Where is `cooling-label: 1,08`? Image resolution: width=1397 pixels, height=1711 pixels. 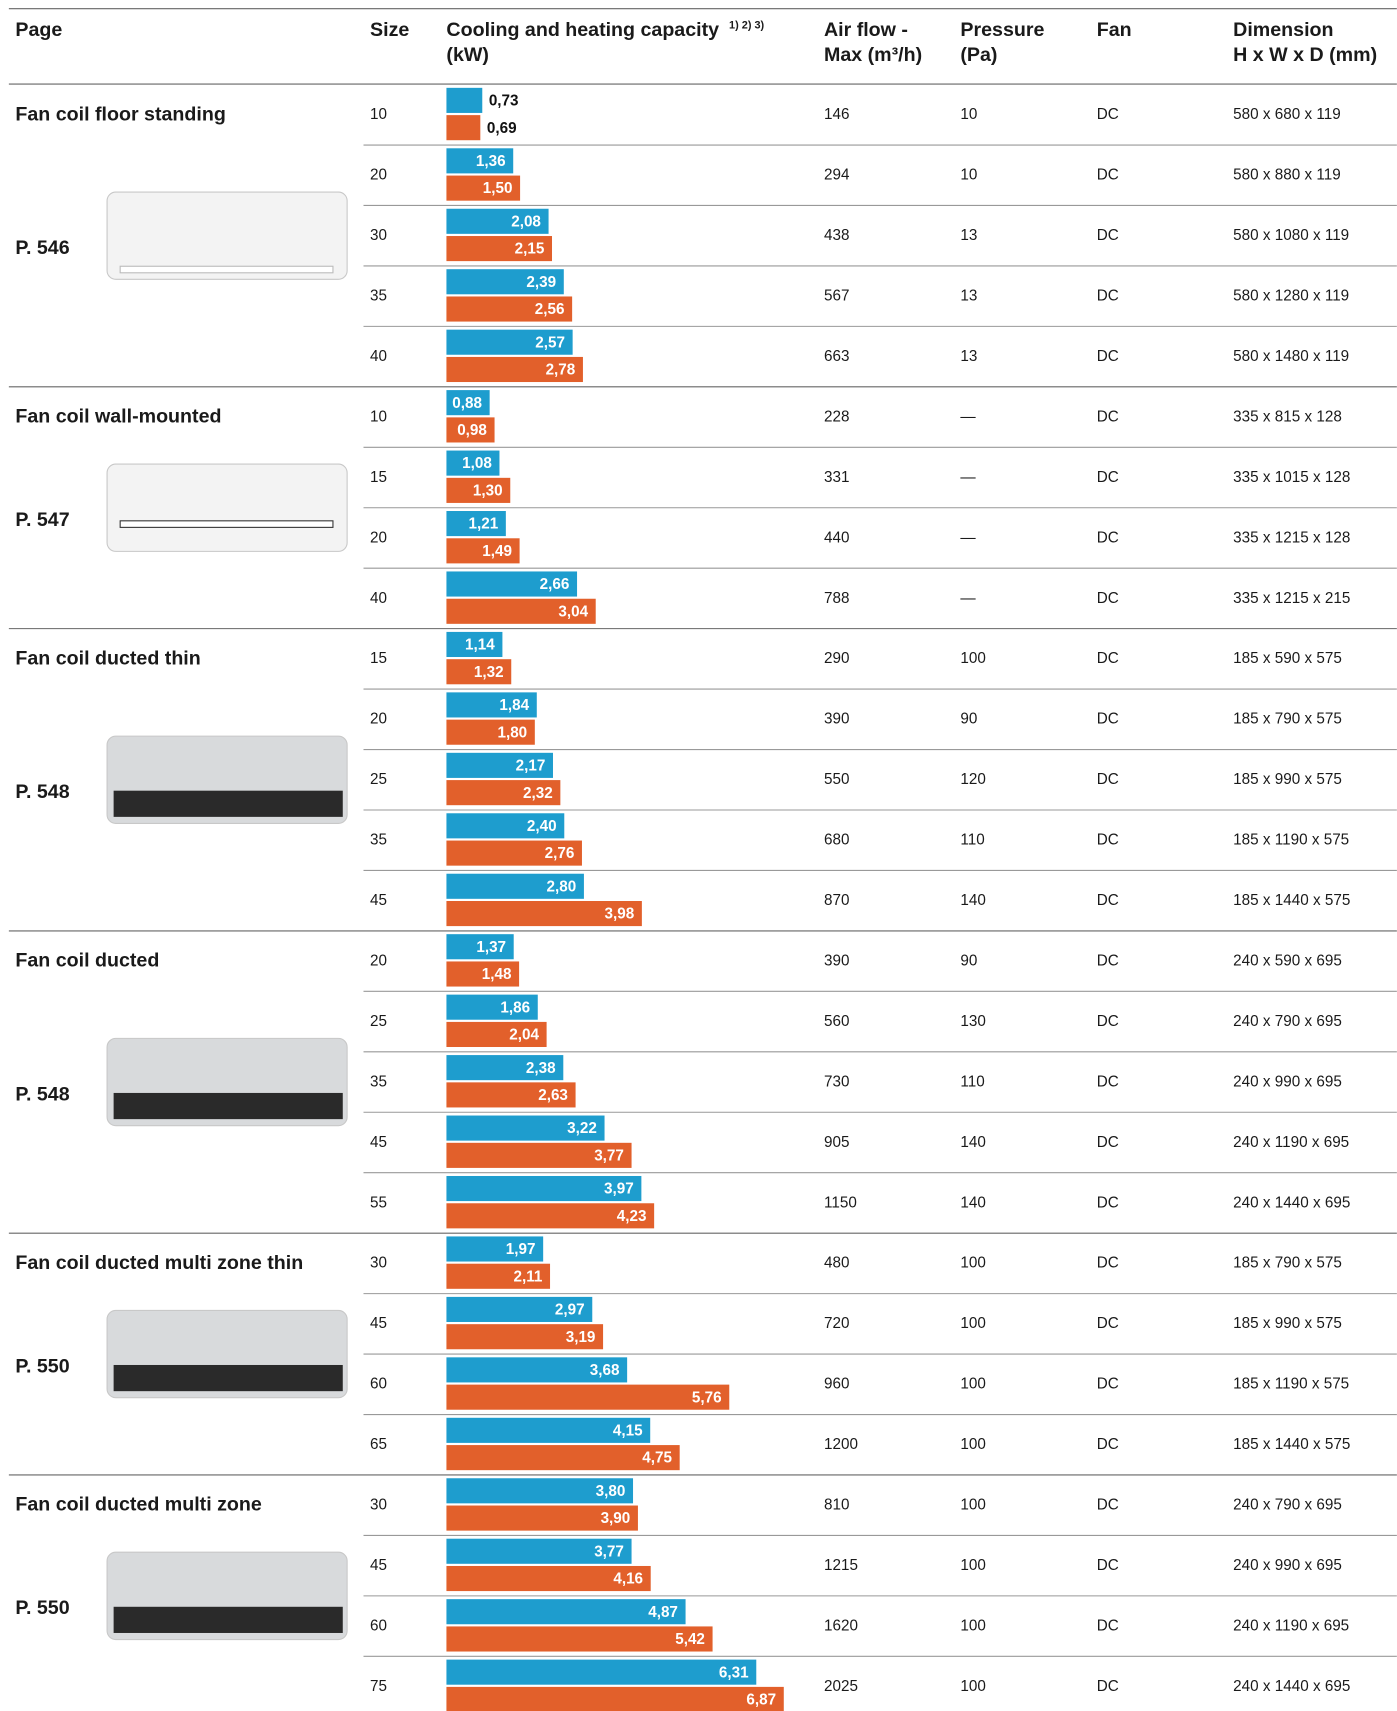
cooling-label: 1,08 is located at coordinates (477, 463).